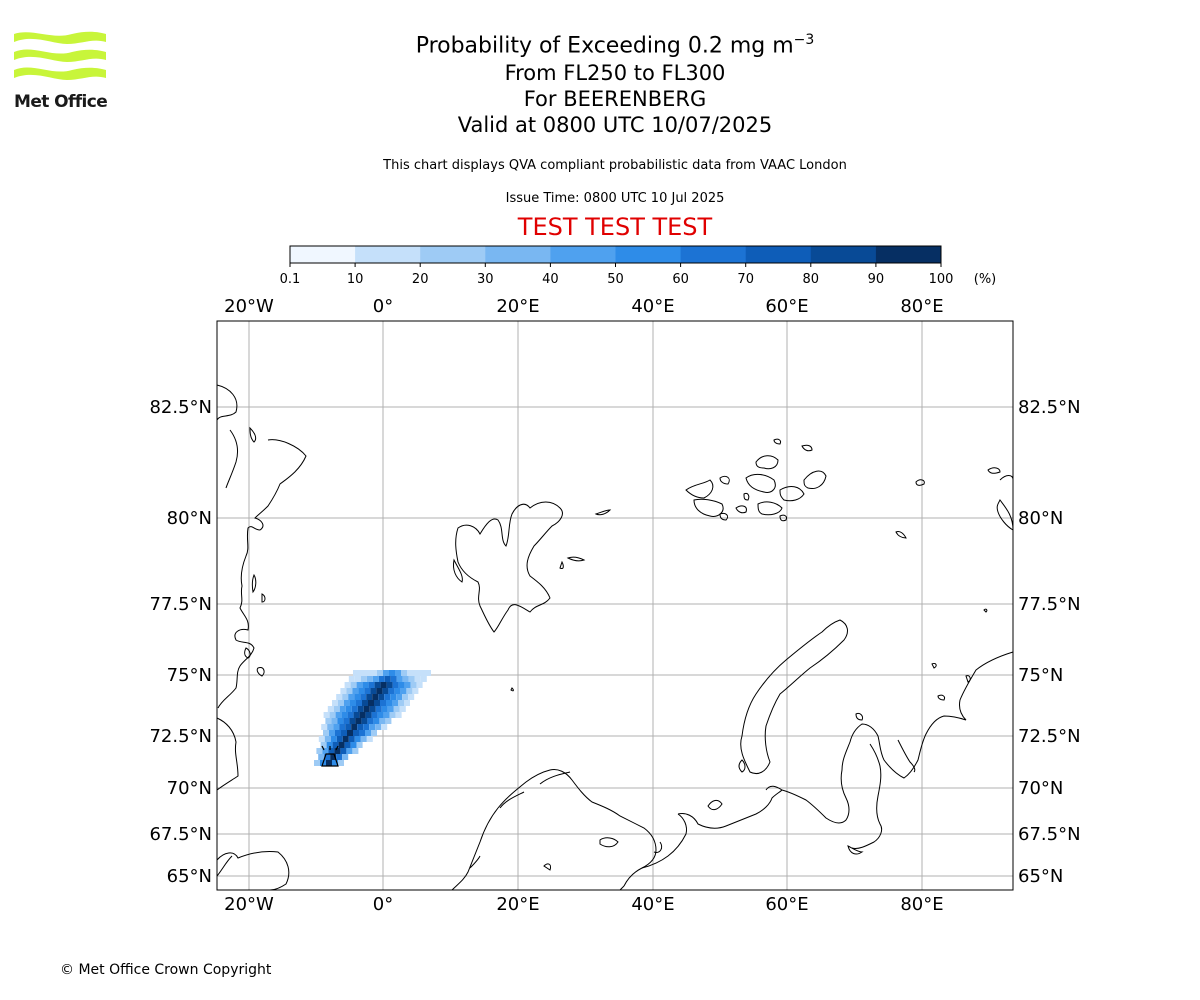 This screenshot has width=1200, height=1000. Describe the element at coordinates (786, 306) in the screenshot. I see `lon-label-top: 60°E` at that location.